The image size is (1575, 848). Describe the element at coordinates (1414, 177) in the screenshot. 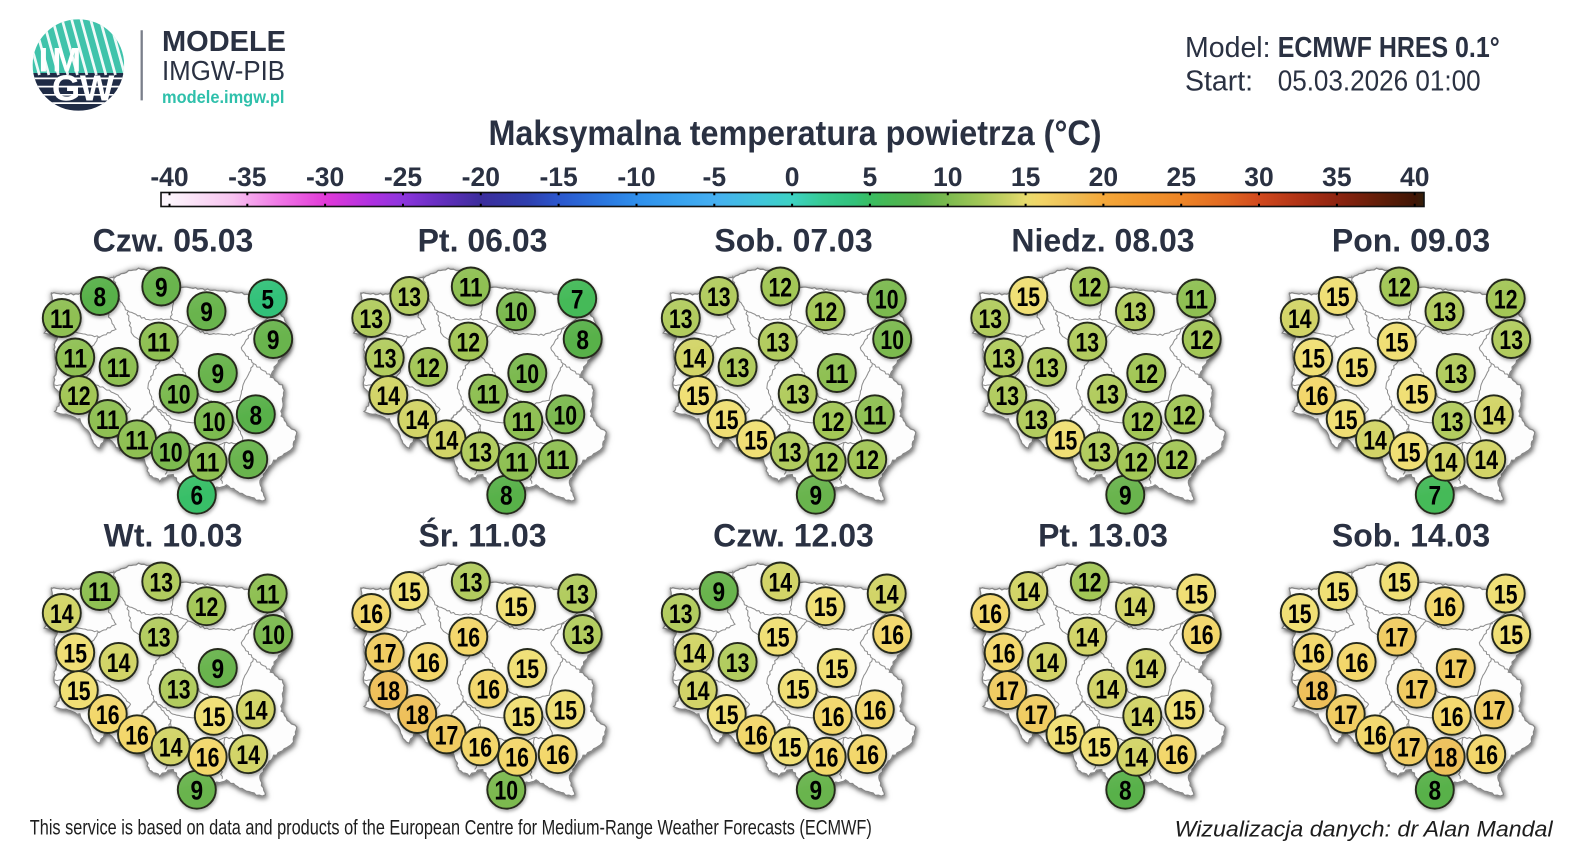

I see `svg-text: 40` at that location.